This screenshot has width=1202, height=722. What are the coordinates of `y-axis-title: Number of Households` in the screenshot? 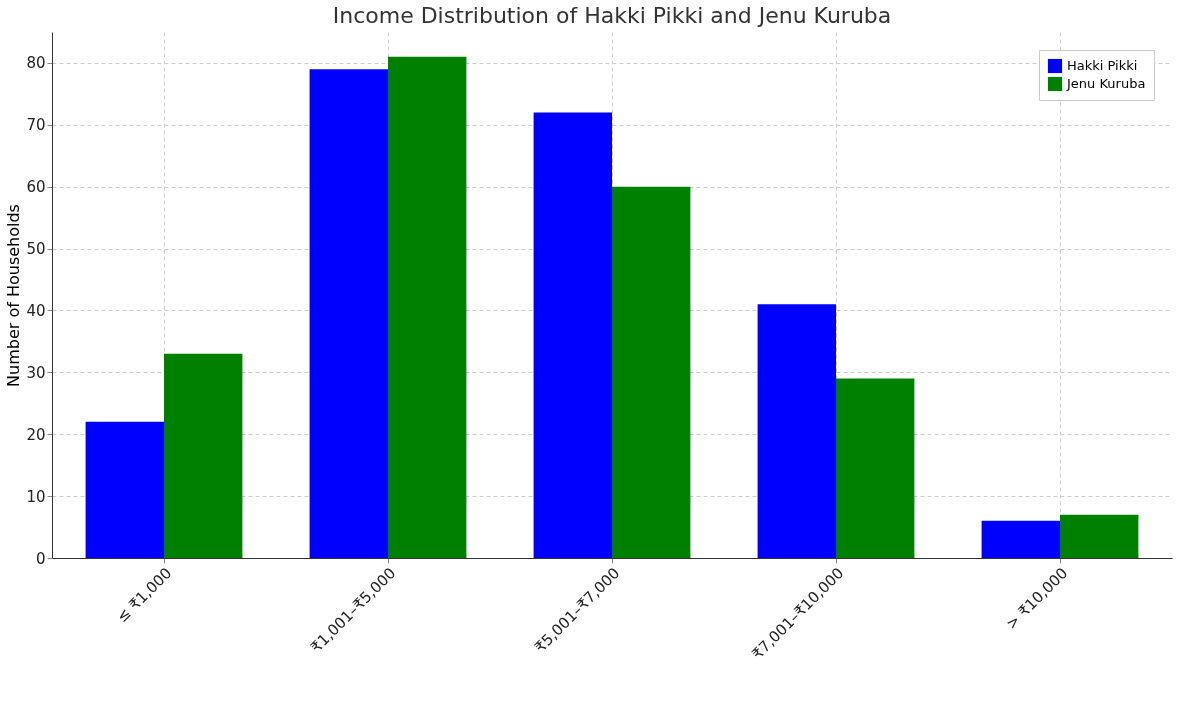 It's located at (14, 295).